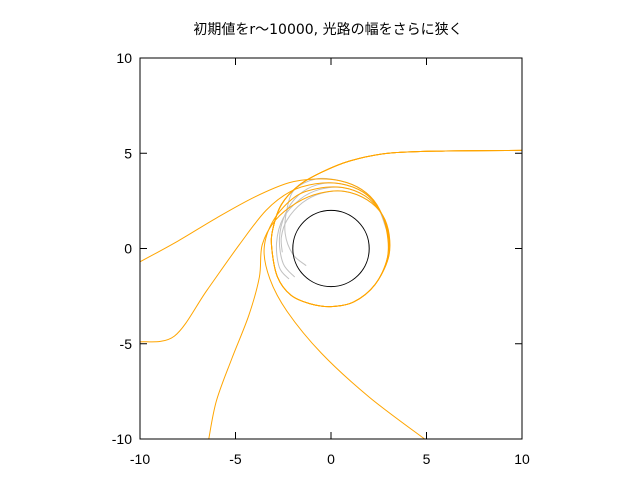  What do you see at coordinates (122, 439) in the screenshot?
I see `y-tick-label-1: -10` at bounding box center [122, 439].